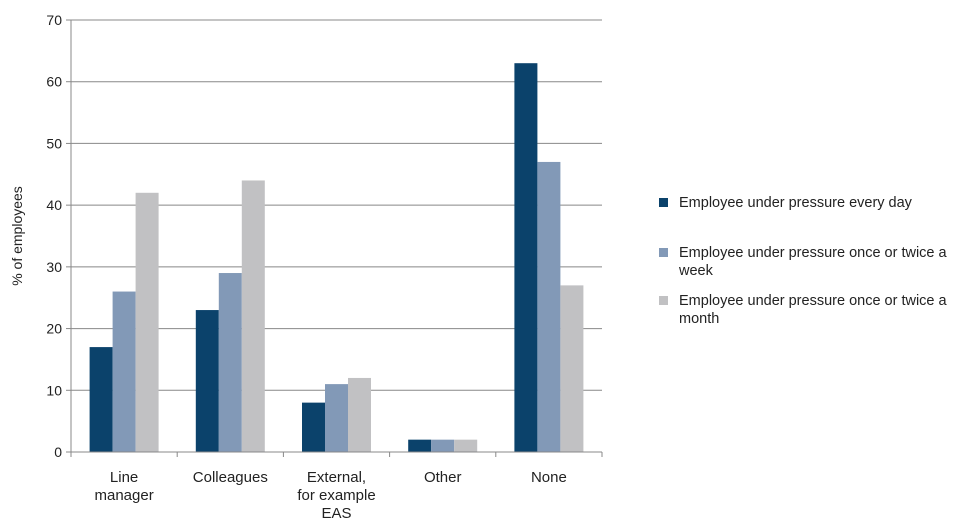 The height and width of the screenshot is (524, 962). I want to click on x-category-label: None, so click(549, 477).